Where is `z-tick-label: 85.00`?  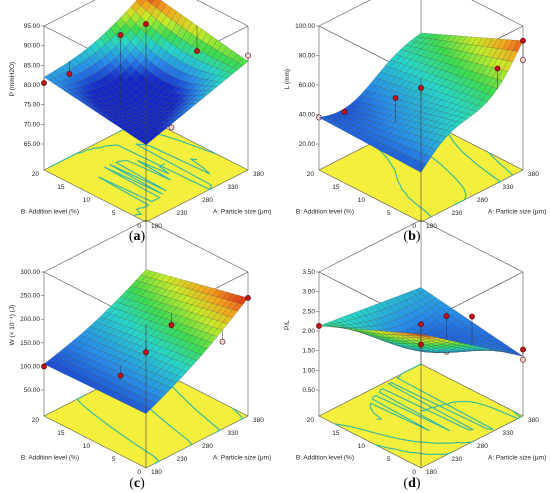
z-tick-label: 85.00 is located at coordinates (32, 65).